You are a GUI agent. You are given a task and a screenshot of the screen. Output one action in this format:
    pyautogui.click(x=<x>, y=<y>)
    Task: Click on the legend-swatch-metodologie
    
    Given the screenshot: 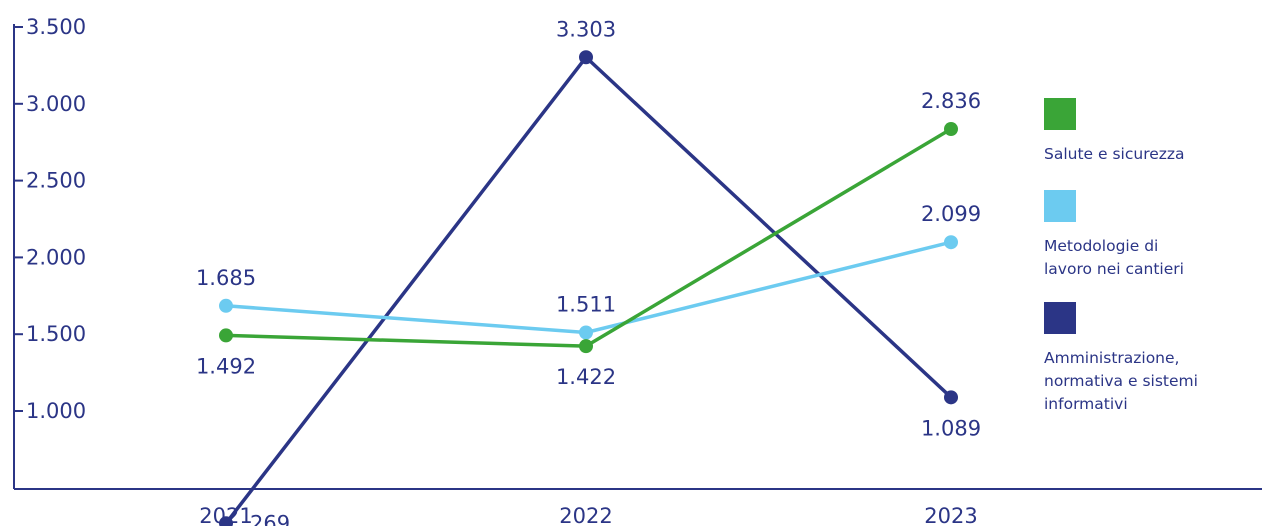 What is the action you would take?
    pyautogui.click(x=1060, y=206)
    